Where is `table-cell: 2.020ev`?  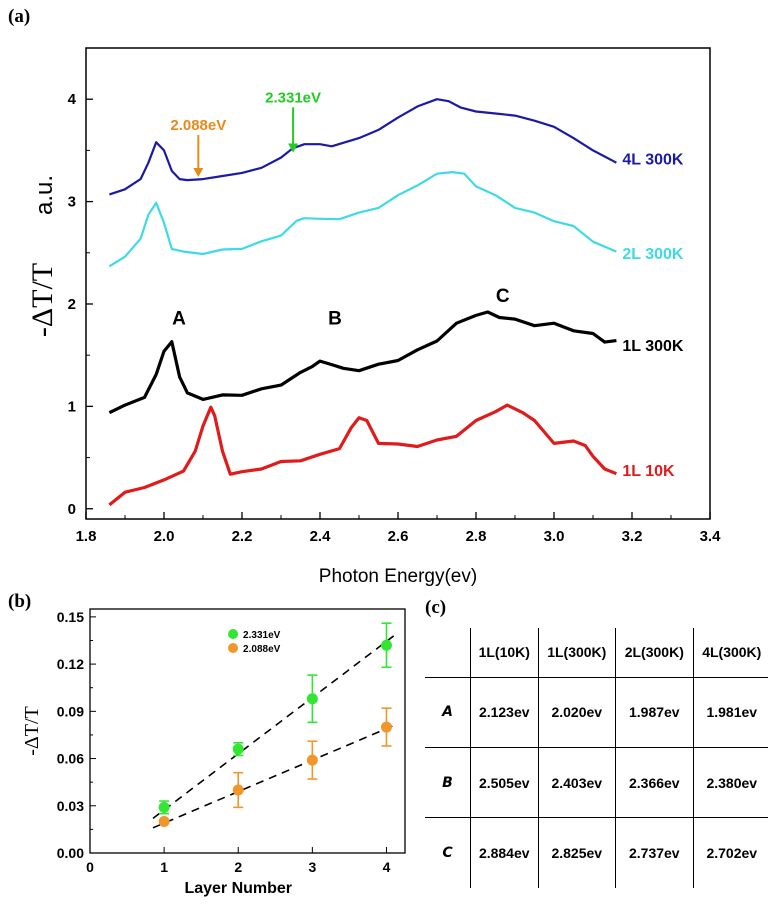
table-cell: 2.020ev is located at coordinates (577, 712).